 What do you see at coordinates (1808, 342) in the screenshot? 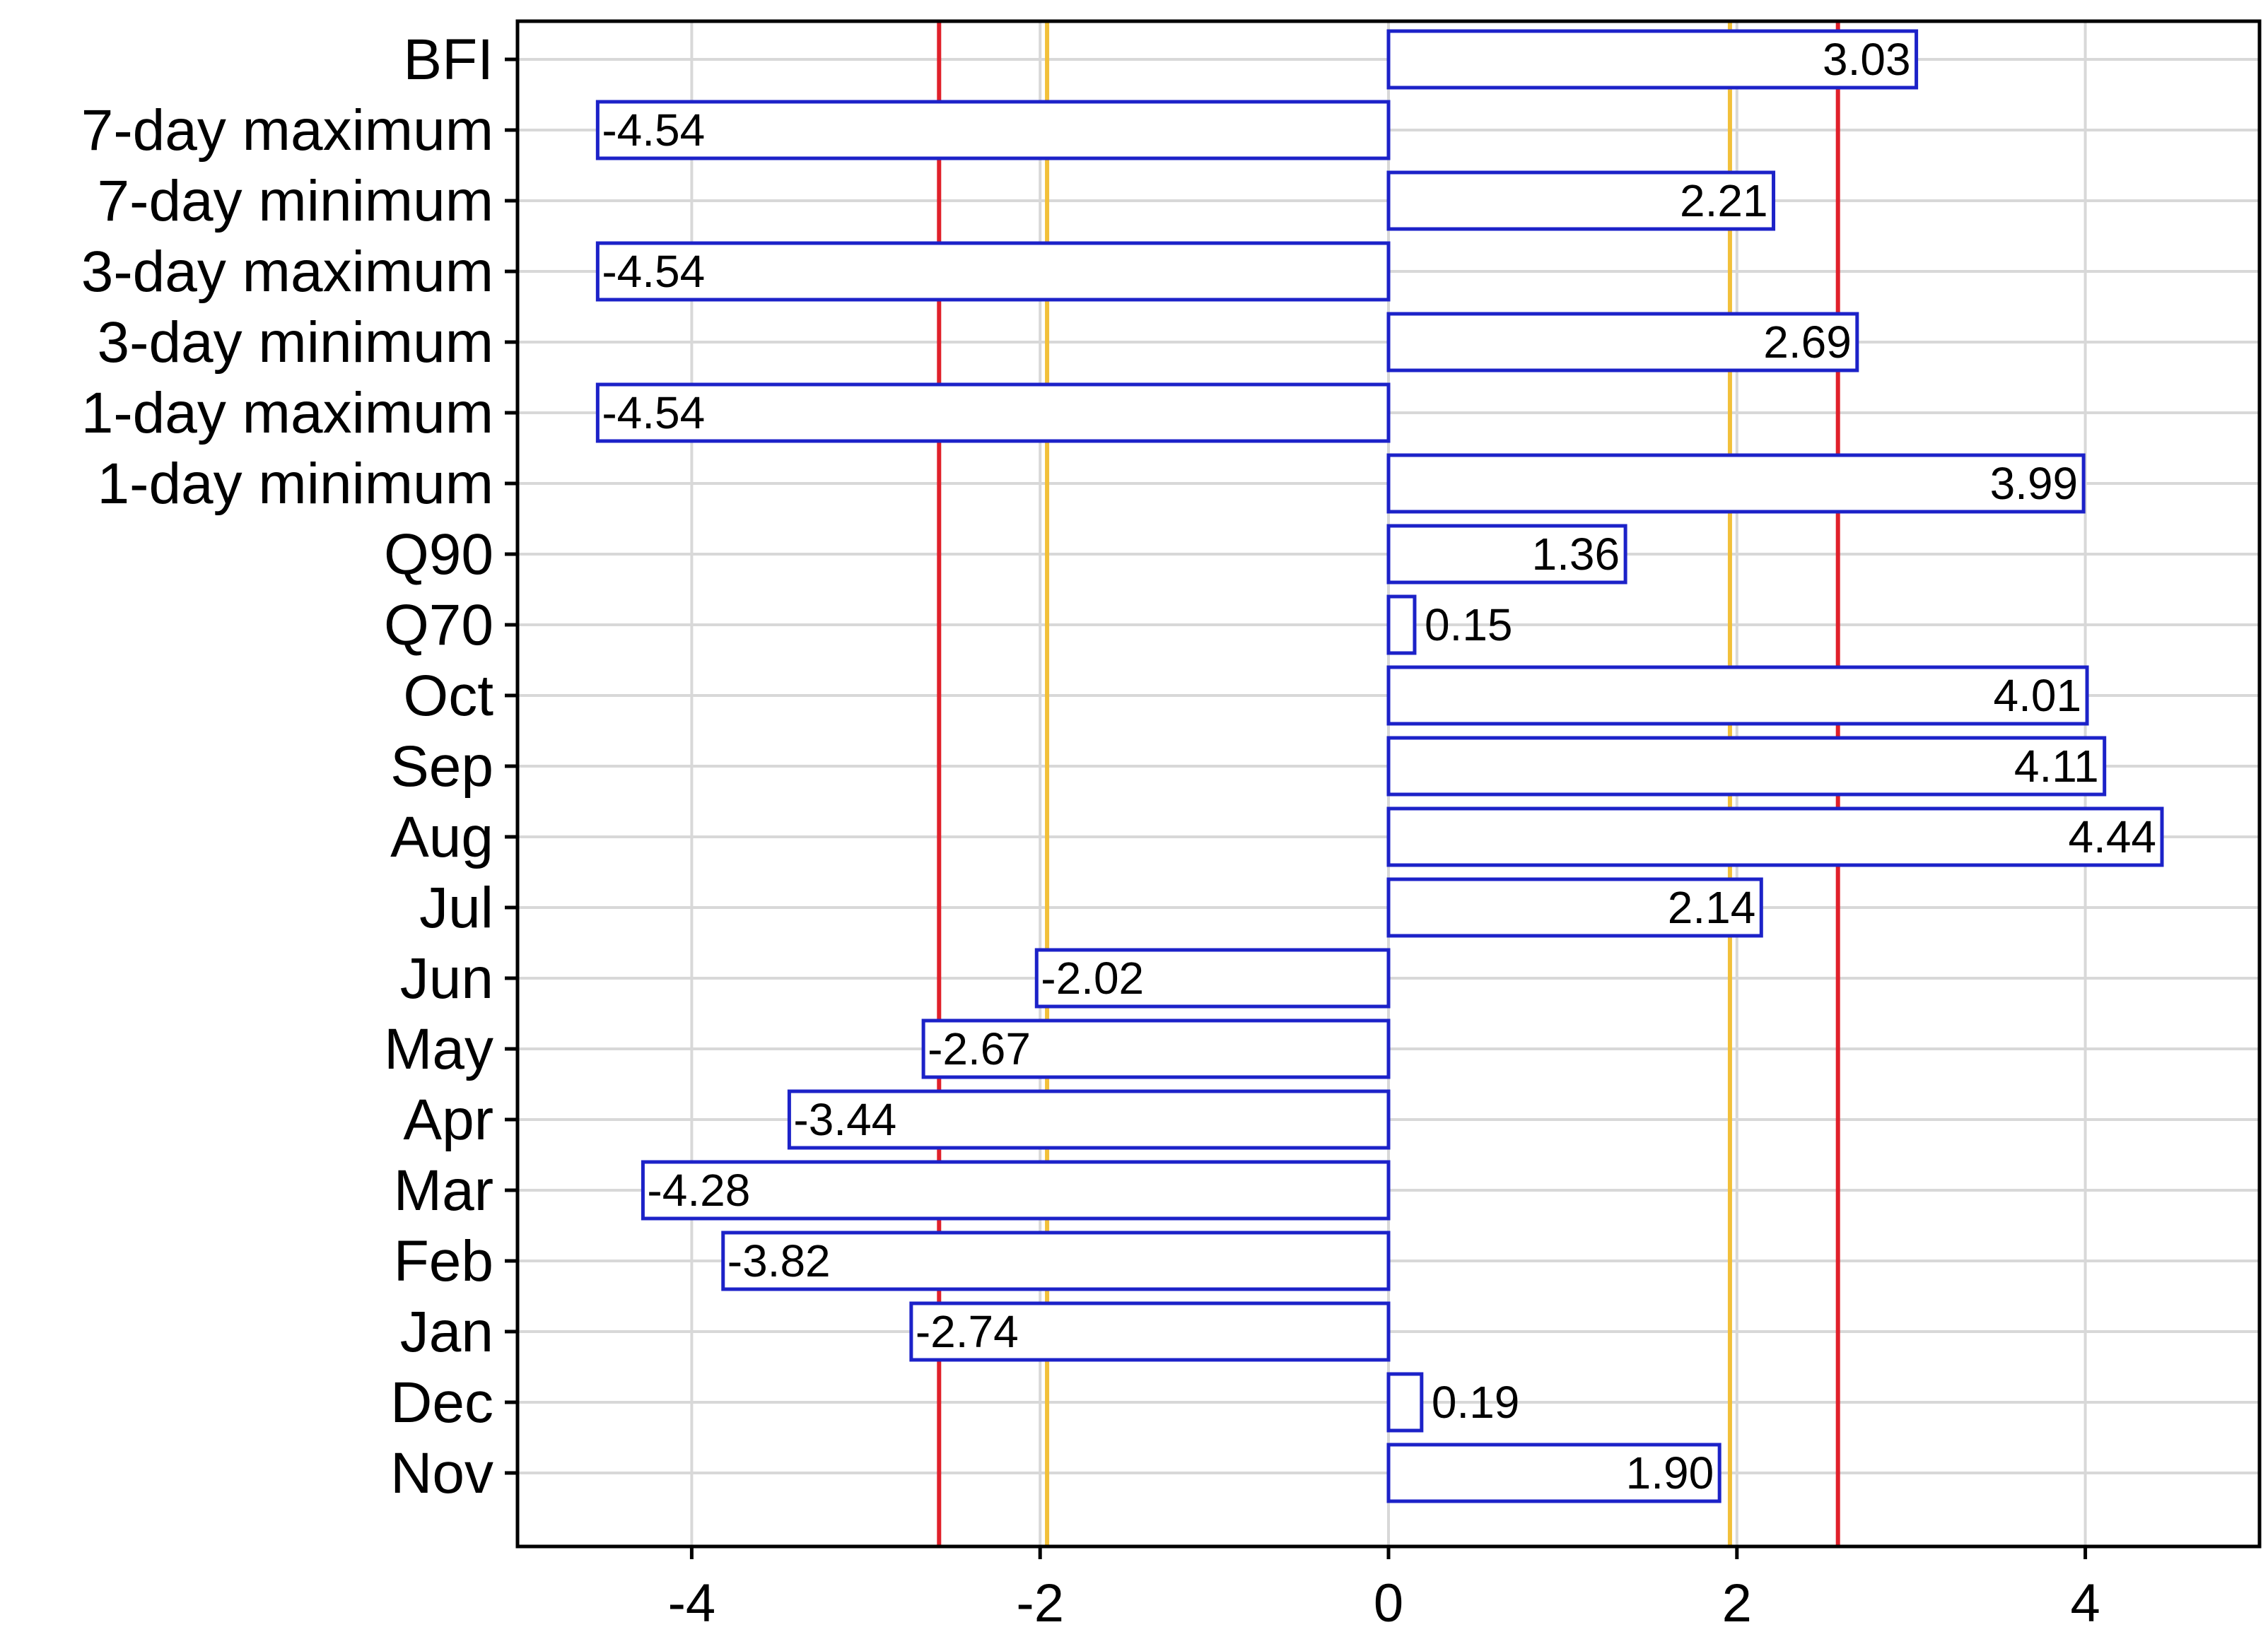
I see `bar-value-label: 2.69` at bounding box center [1808, 342].